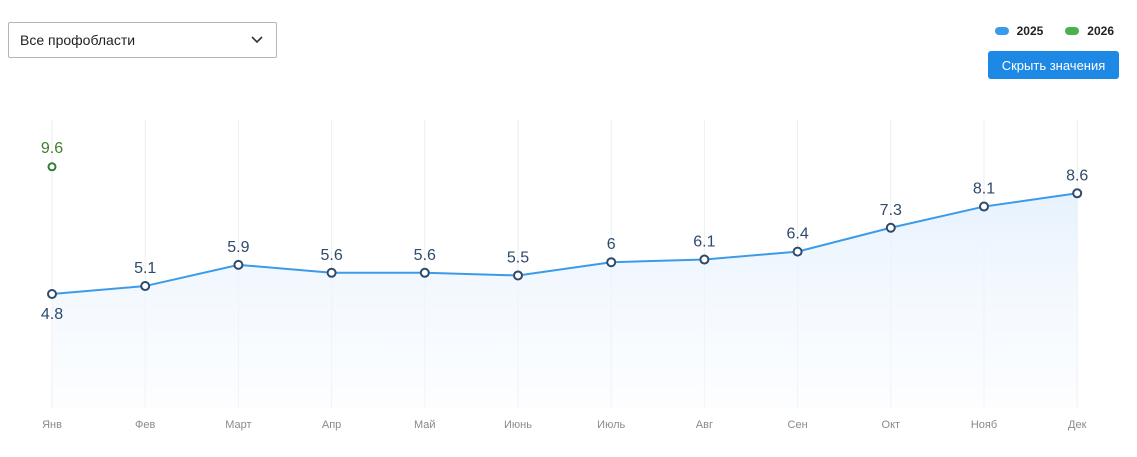 The image size is (1137, 457). What do you see at coordinates (518, 425) in the screenshot?
I see `x-tick-label: Июнь` at bounding box center [518, 425].